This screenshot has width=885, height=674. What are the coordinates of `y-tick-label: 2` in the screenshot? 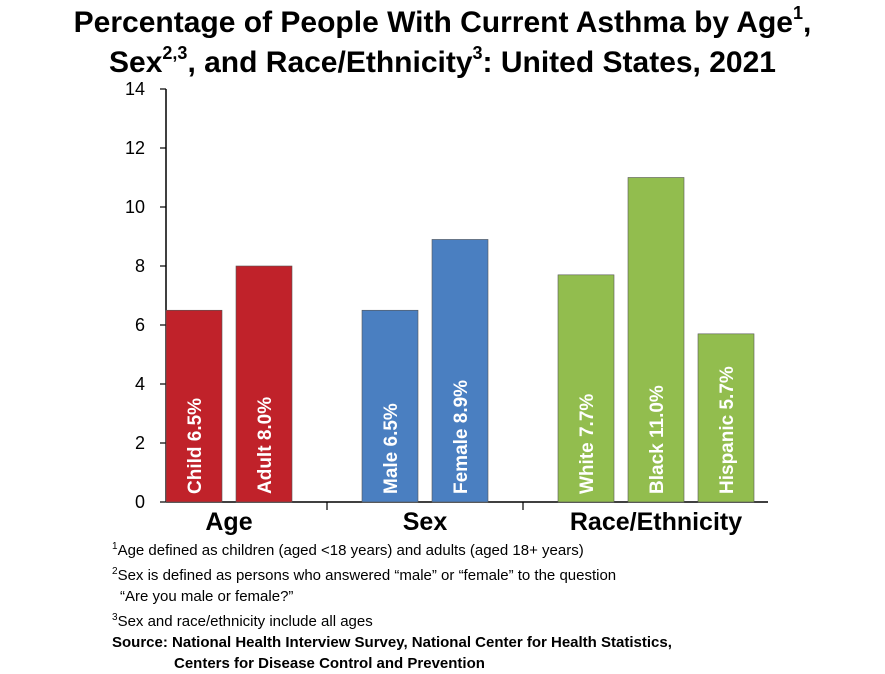 It's located at (140, 443).